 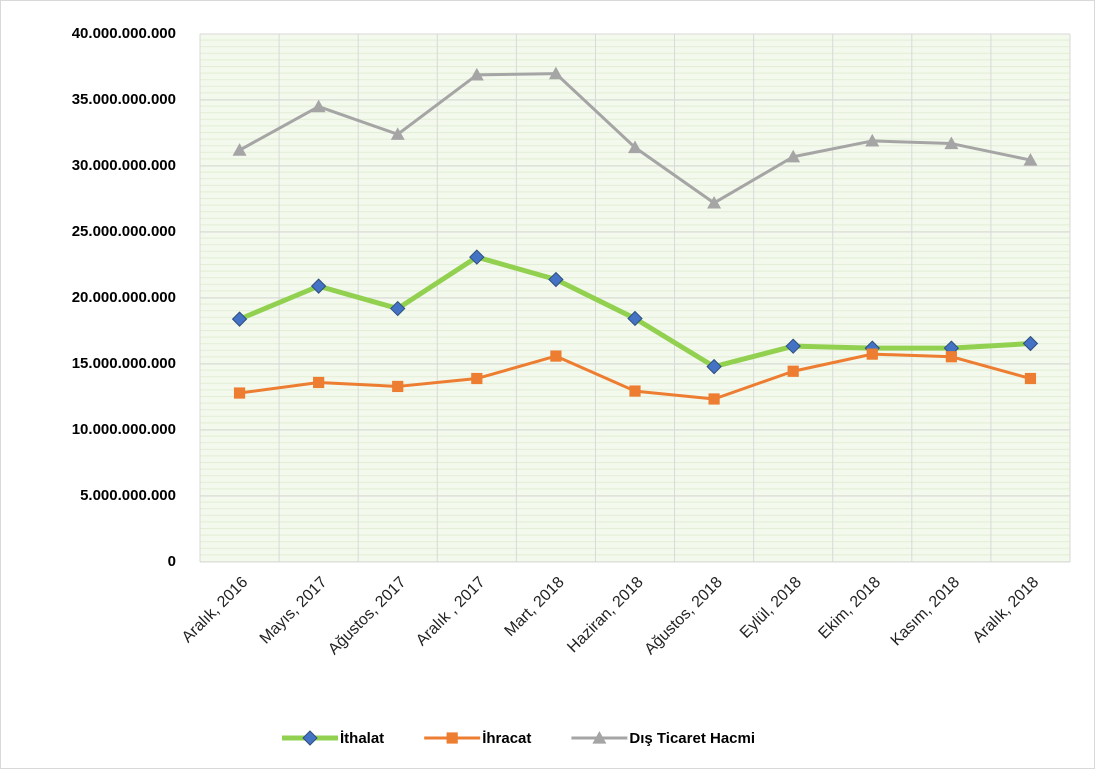 I want to click on y-tick-label: 40.000.000.000, so click(x=124, y=33).